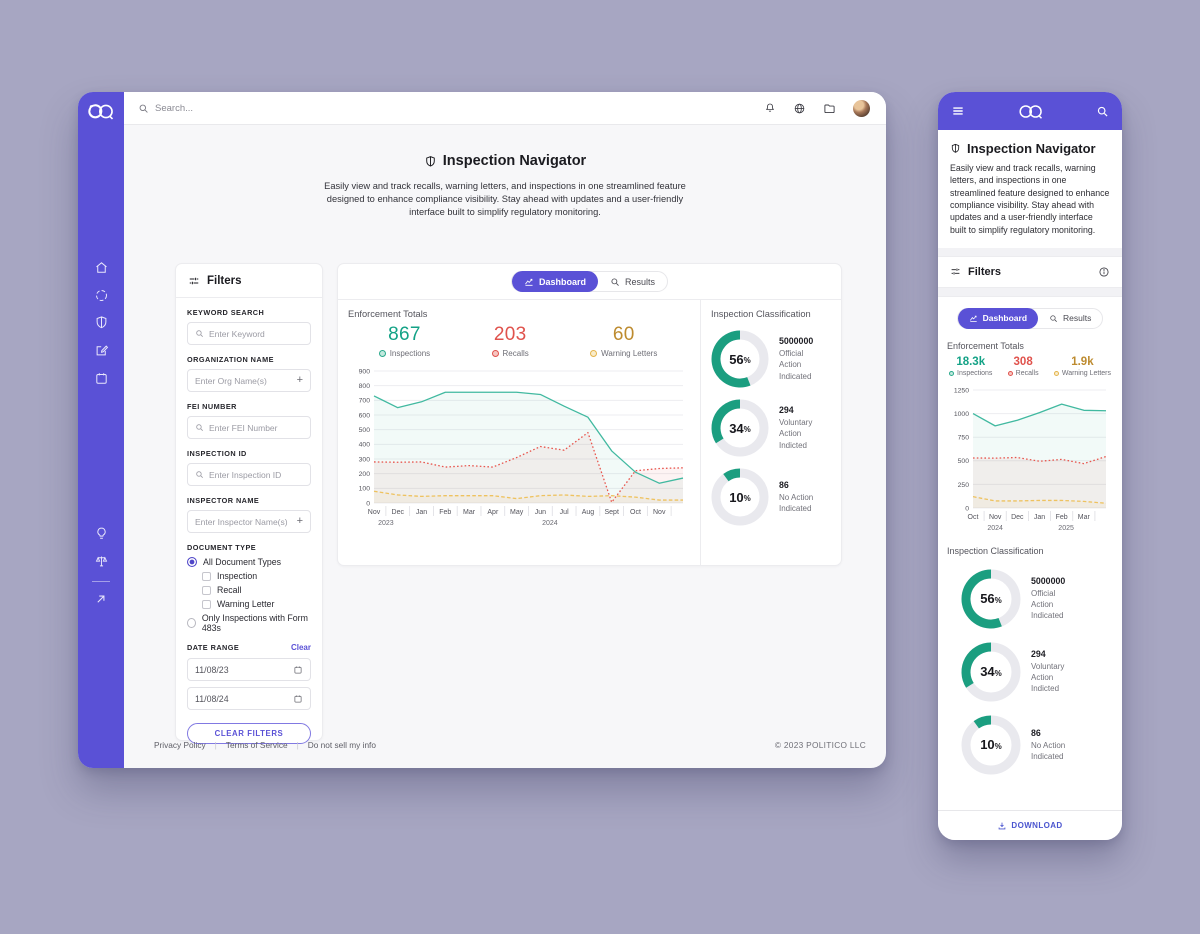  I want to click on svg-text: Aug, so click(588, 512).